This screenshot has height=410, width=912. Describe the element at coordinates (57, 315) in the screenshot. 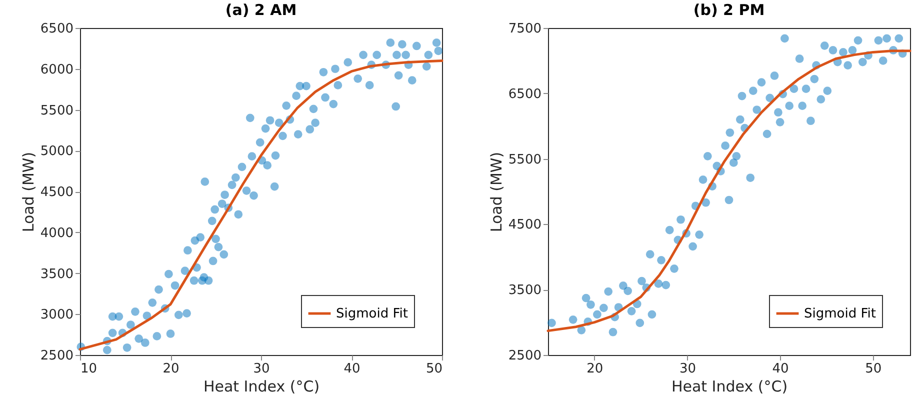

I see `y-tick-label: 3000` at that location.